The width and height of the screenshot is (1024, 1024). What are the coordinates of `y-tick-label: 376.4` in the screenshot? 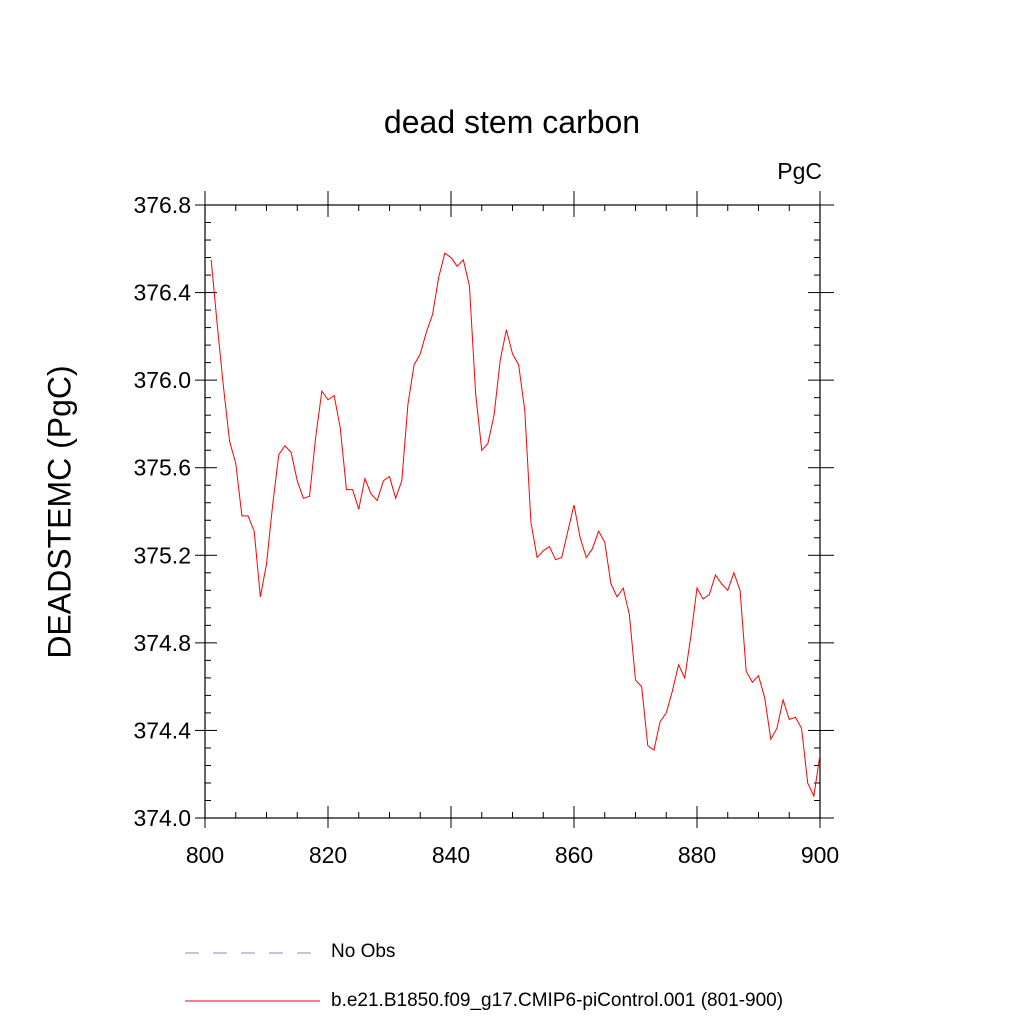 It's located at (162, 293).